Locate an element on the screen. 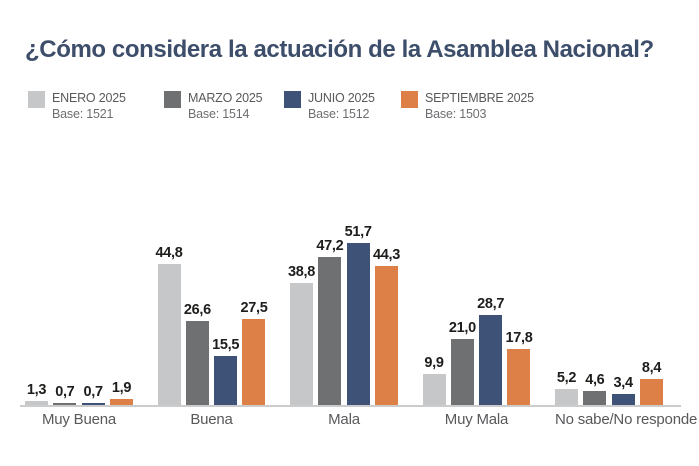  bar-cell: 51,7 is located at coordinates (358, 314).